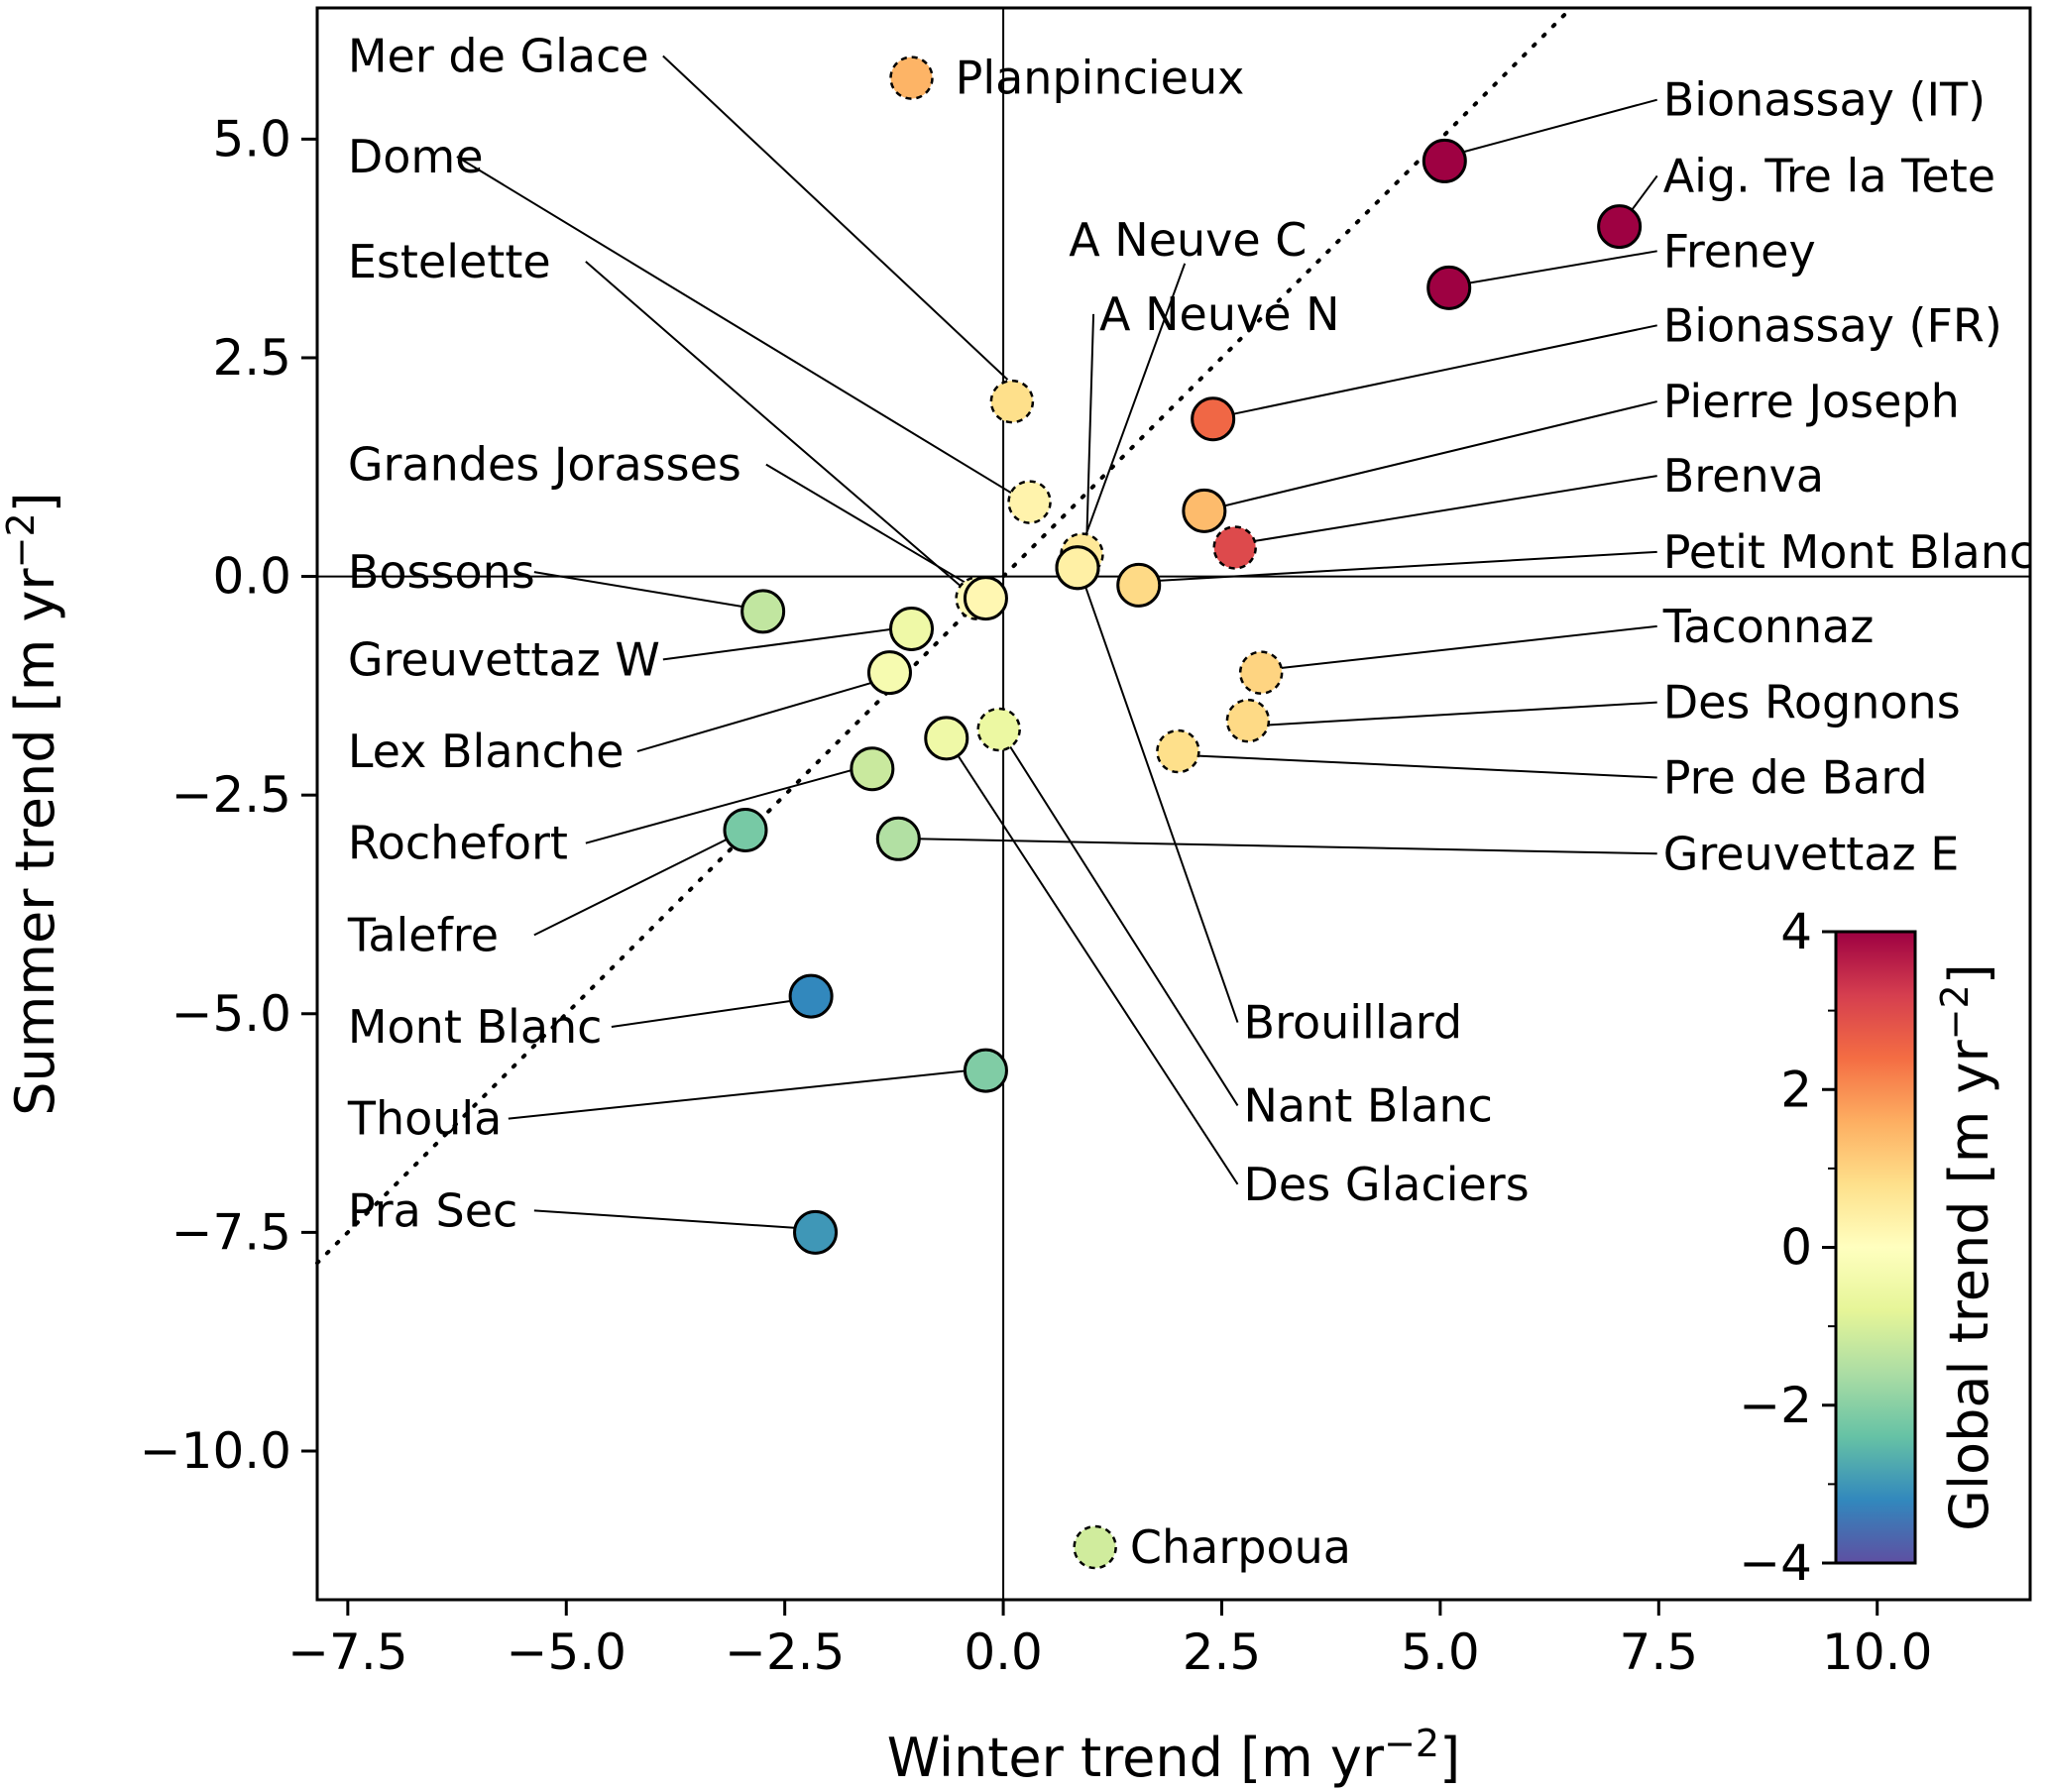  I want to click on point-aig-tre-la-tete, so click(1620, 227).